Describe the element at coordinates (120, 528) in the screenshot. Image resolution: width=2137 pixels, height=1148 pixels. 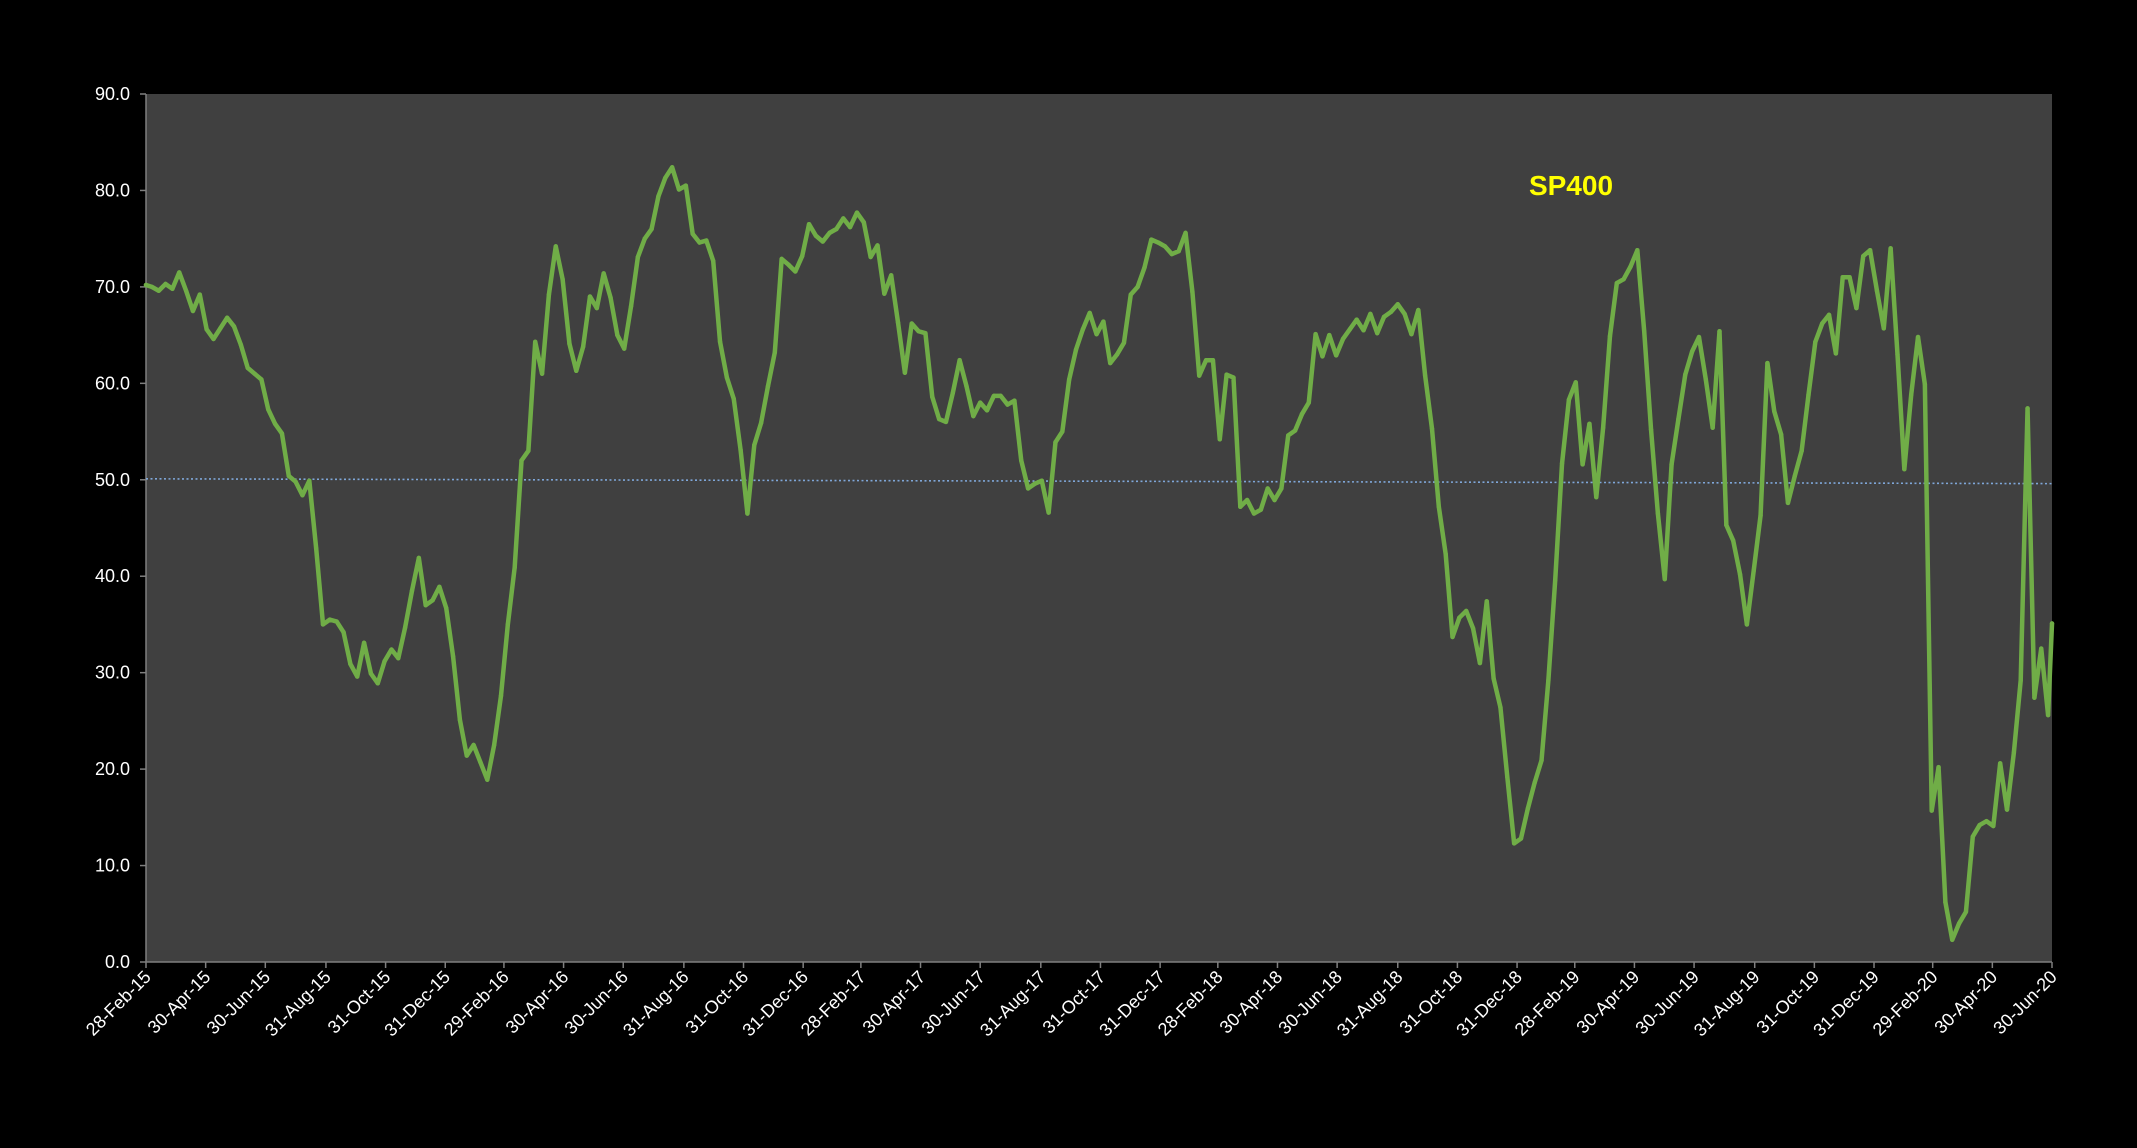
I see `y-axis-ticks: 0.0 10.0 20.0 30.0 40.0 50.0 60.0 70.0 80.0 90.0` at that location.